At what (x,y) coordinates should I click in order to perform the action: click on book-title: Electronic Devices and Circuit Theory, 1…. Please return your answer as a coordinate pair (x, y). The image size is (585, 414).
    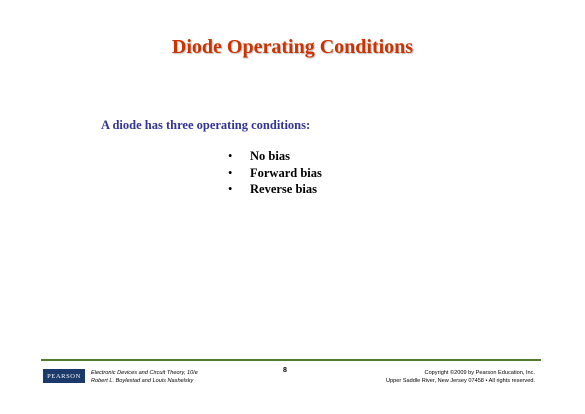
    Looking at the image, I should click on (144, 373).